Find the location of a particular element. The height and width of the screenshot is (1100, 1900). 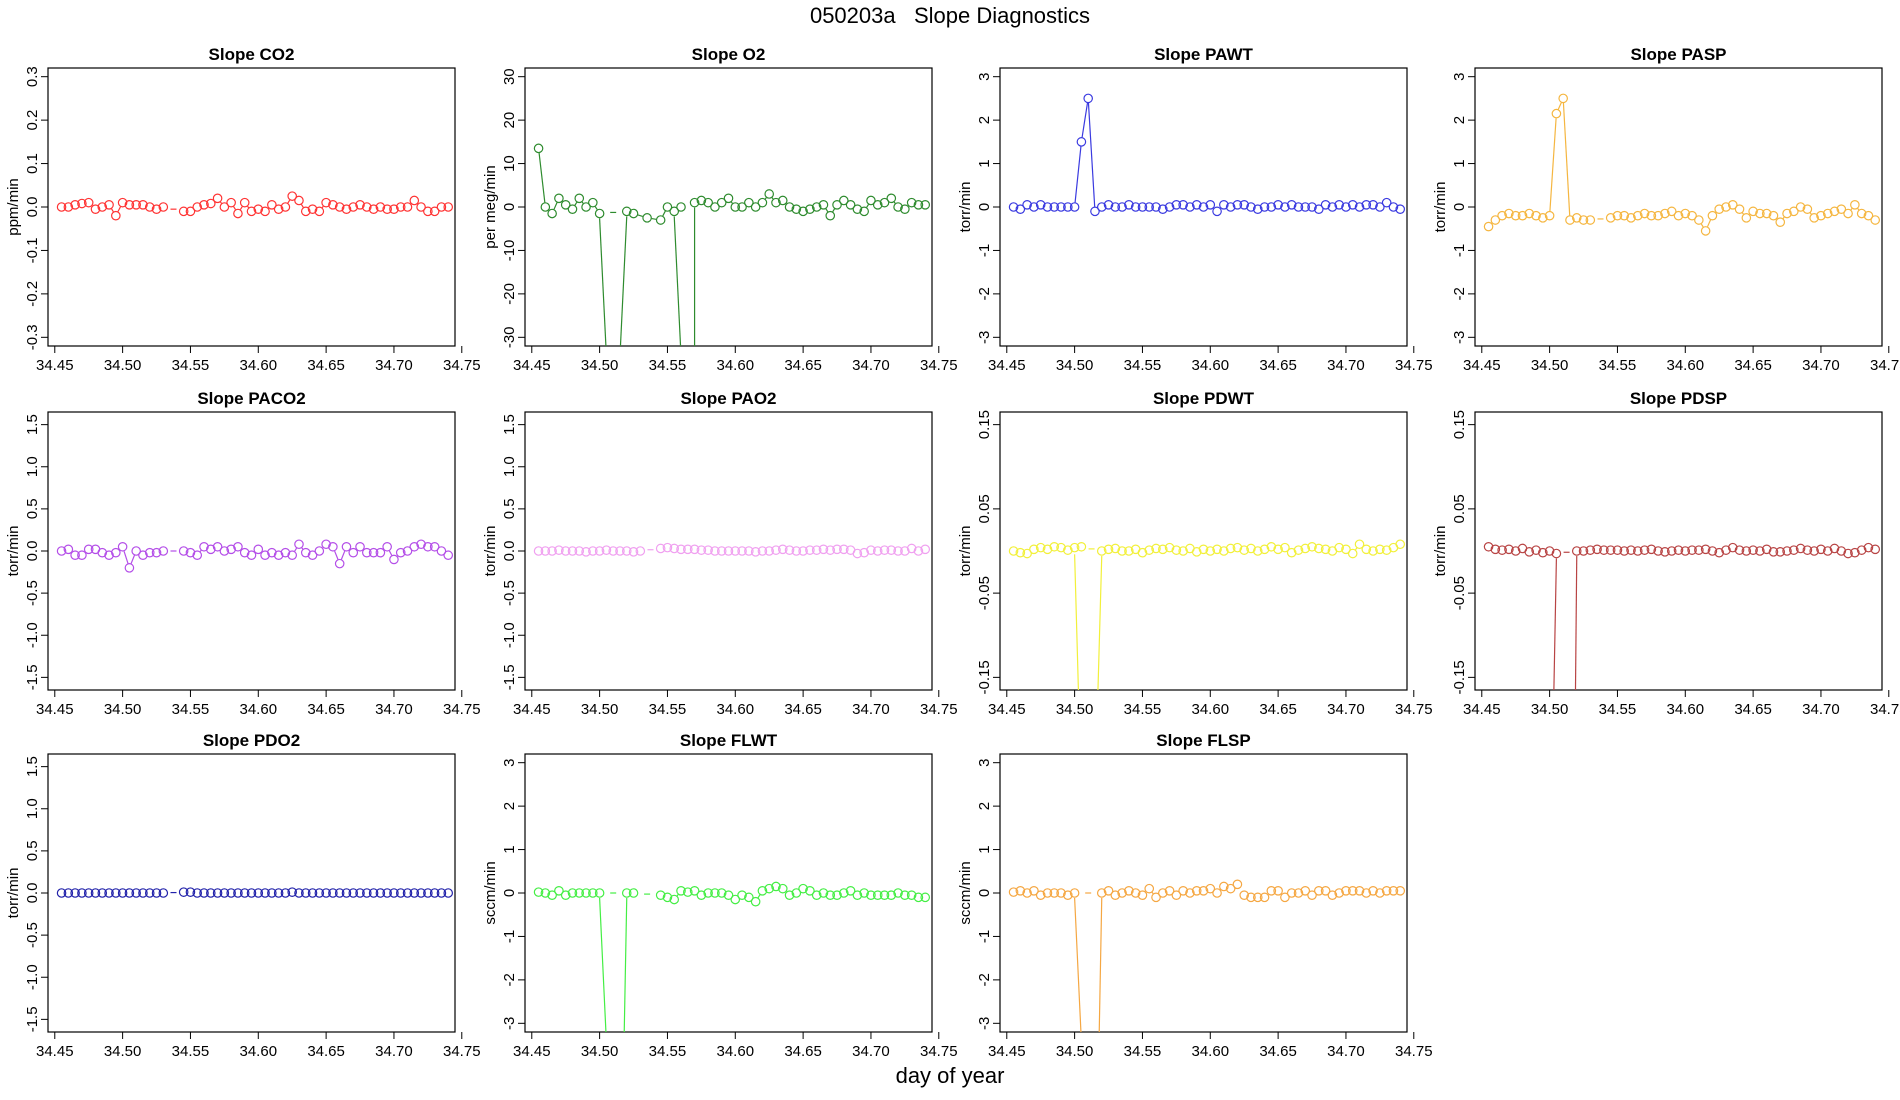

panel-title: Slope PDWT is located at coordinates (1204, 398).